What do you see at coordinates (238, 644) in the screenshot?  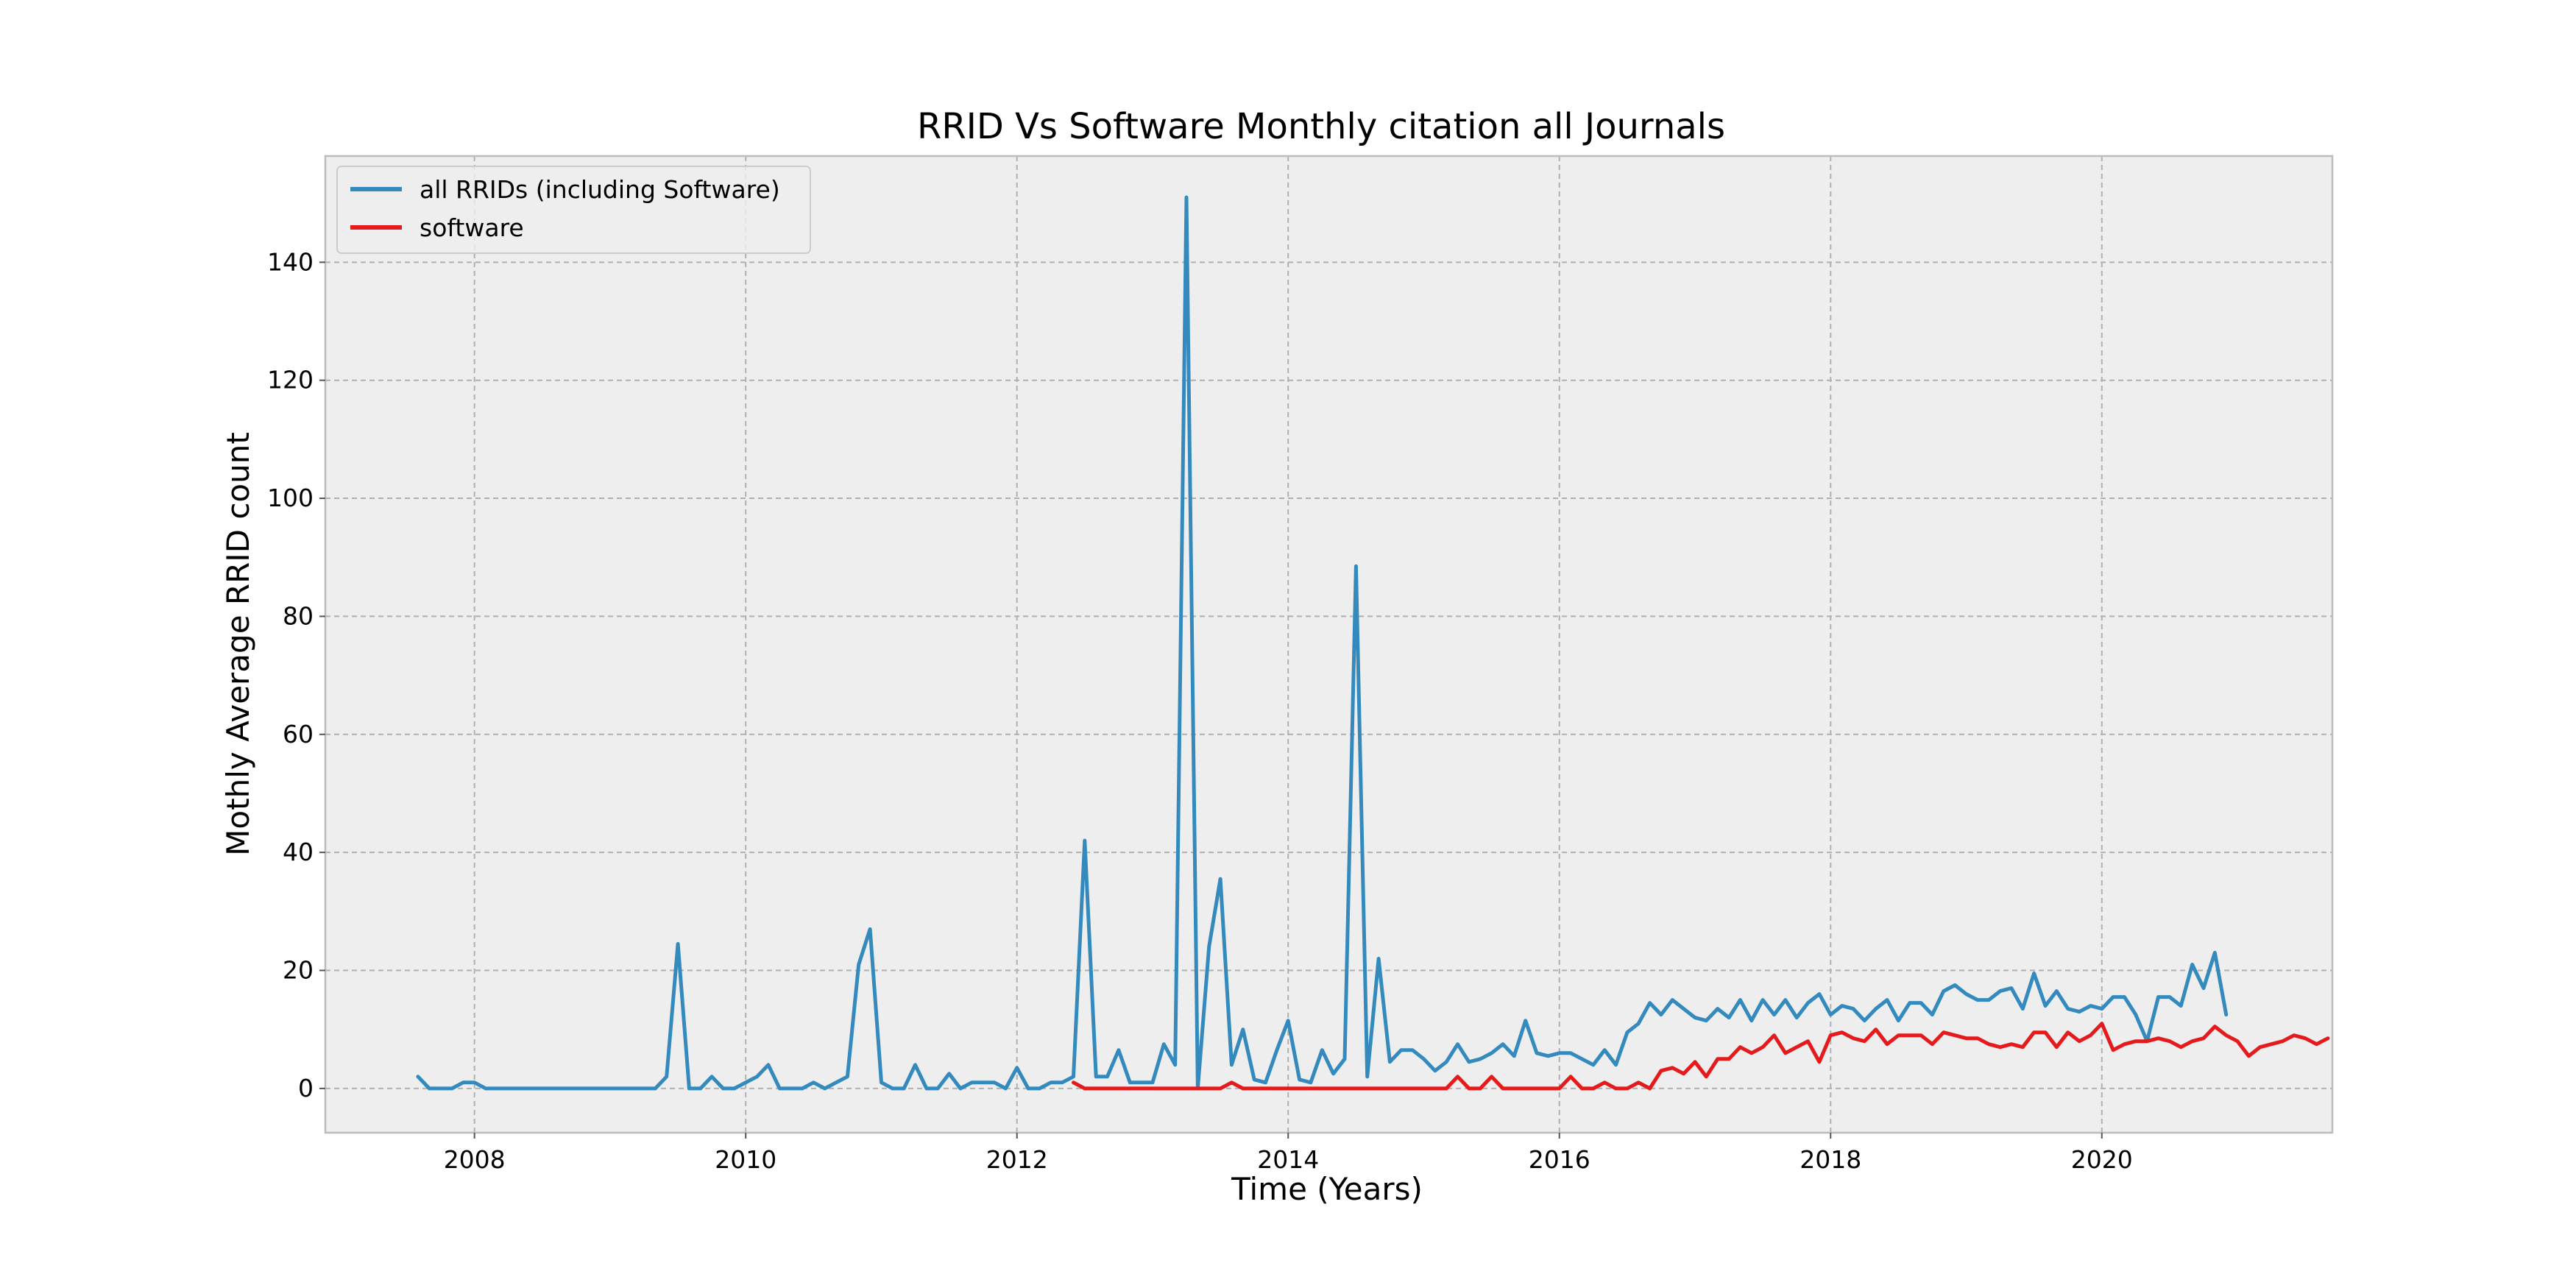 I see `y-axis-label: Mothly Average RRID count` at bounding box center [238, 644].